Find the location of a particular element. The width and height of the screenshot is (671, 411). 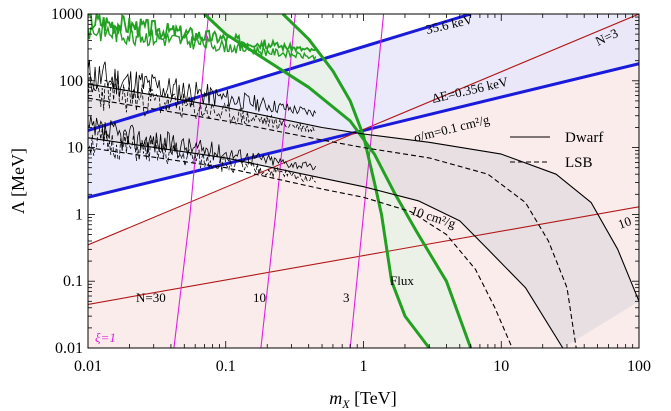

annotation-magenta-10: 10 is located at coordinates (259, 297).